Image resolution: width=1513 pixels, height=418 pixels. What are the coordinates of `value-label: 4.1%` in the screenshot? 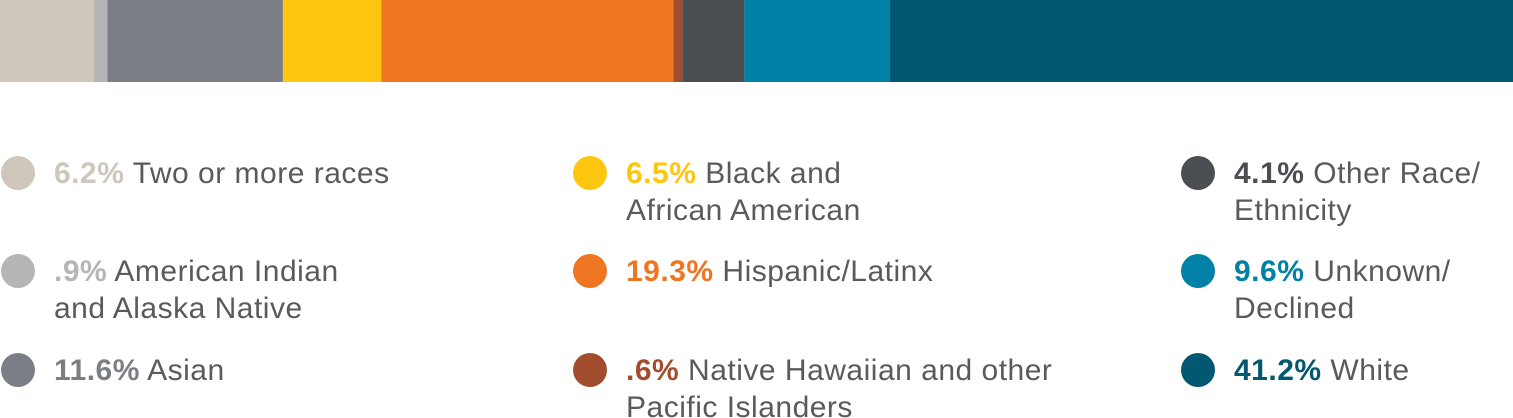 It's located at (1269, 173).